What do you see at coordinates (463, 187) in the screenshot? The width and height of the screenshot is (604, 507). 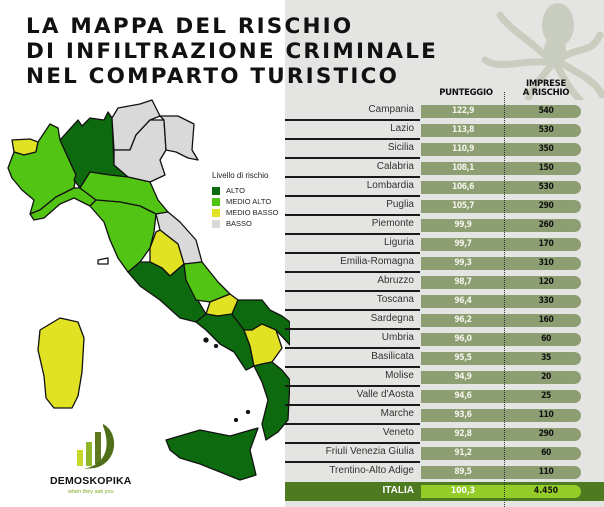 I see `punteggio-value: 106,6` at bounding box center [463, 187].